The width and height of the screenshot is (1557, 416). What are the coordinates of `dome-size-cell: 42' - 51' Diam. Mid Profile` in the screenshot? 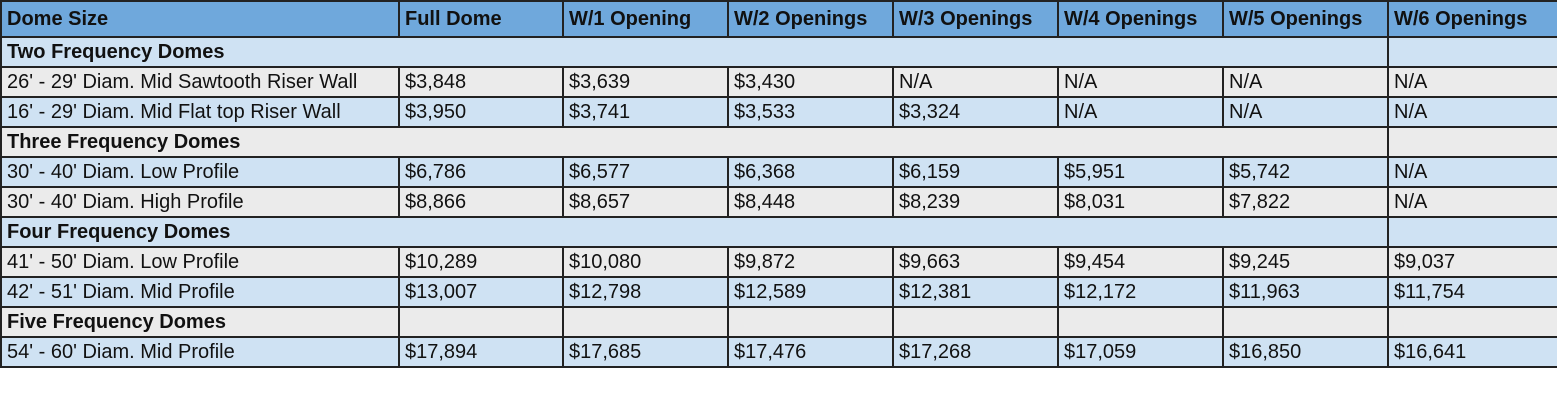 It's located at (200, 292).